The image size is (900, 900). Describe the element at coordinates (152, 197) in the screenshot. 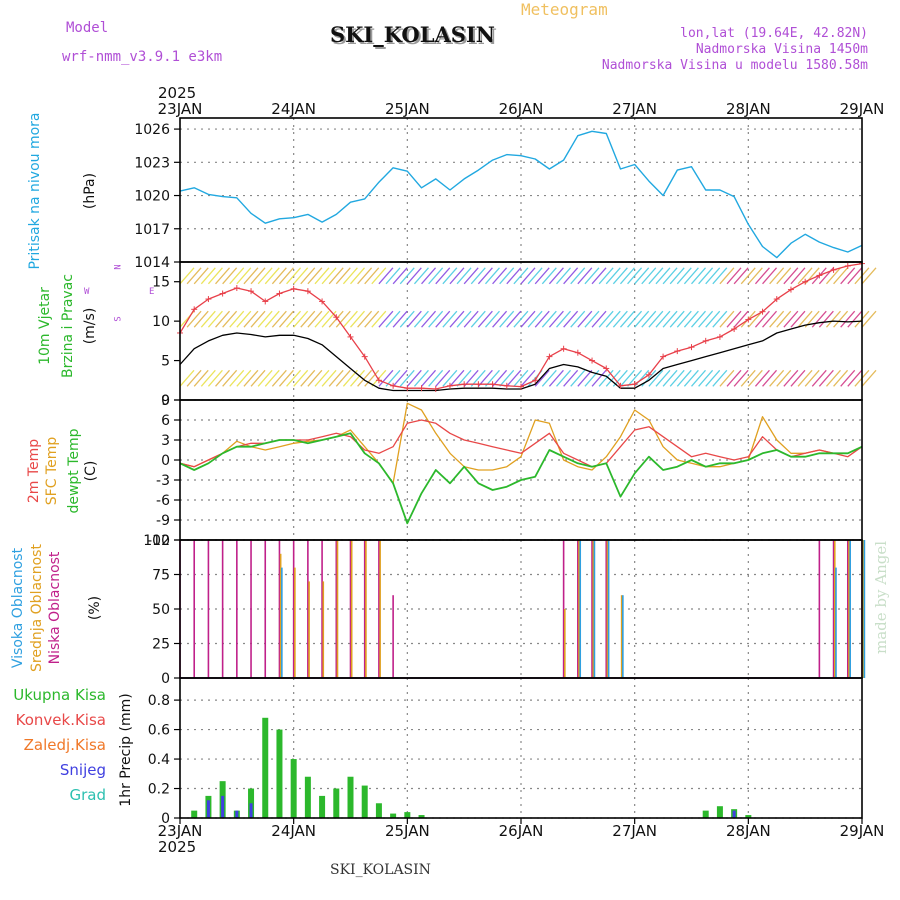

I see `y-tick-label: 1020` at that location.